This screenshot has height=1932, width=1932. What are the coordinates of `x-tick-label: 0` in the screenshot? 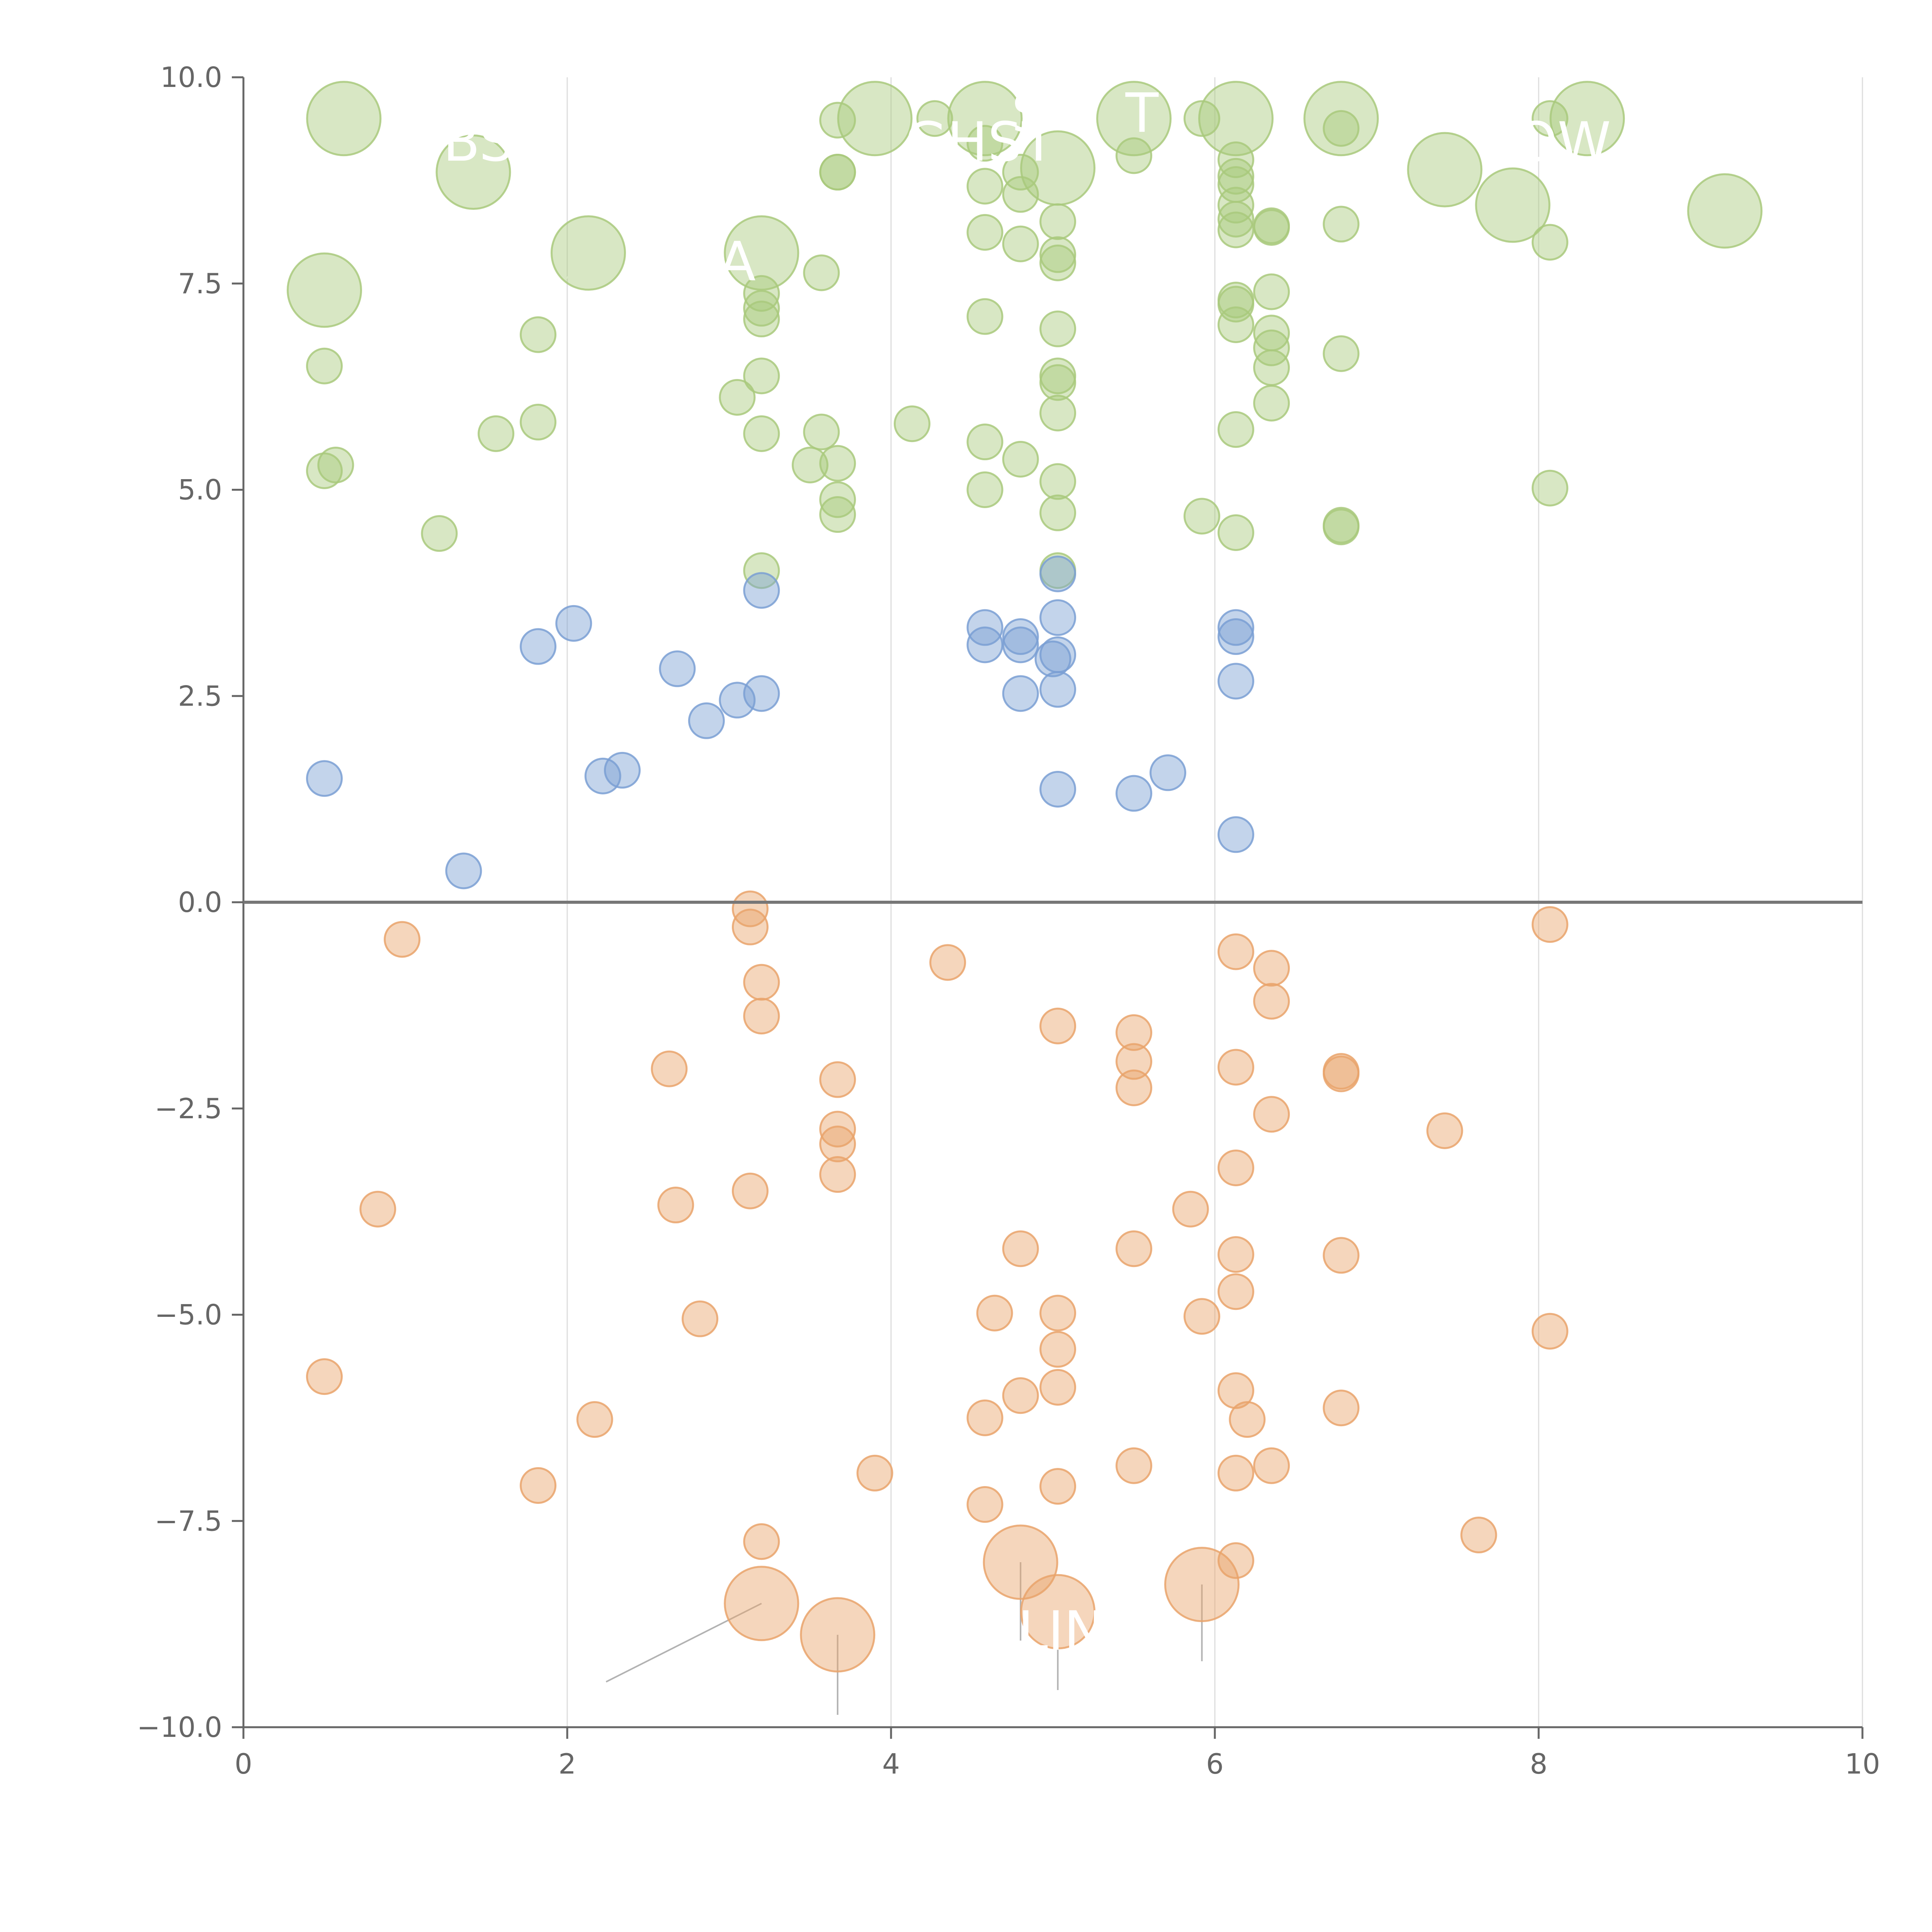 It's located at (244, 1764).